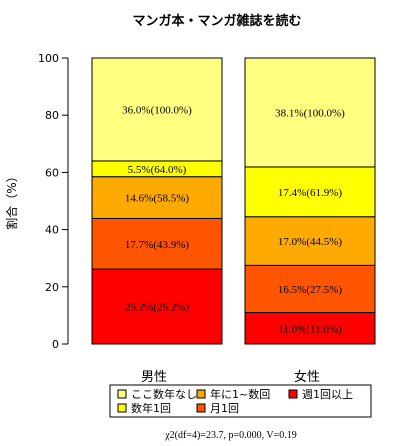 The image size is (406, 446). I want to click on x-category-label: 男性, so click(154, 377).